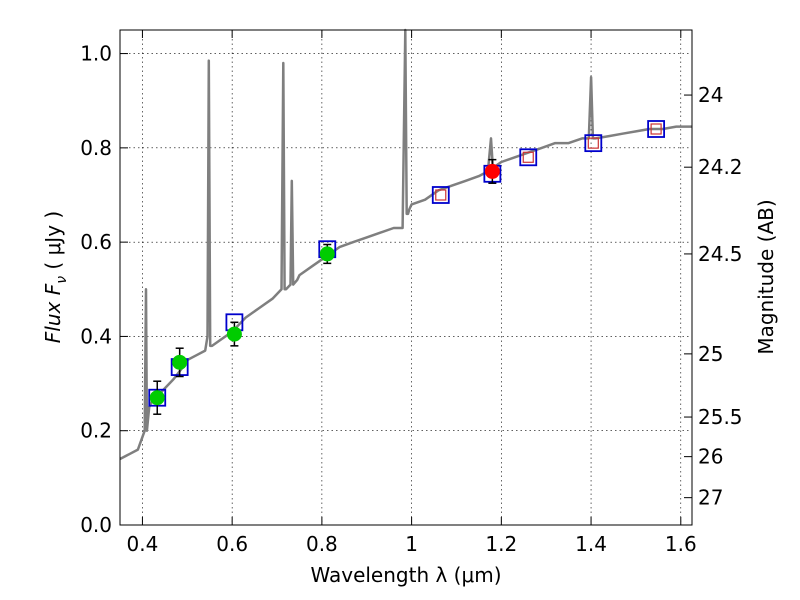 Image resolution: width=800 pixels, height=600 pixels. What do you see at coordinates (96, 242) in the screenshot?
I see `y-tick-label: 0.6` at bounding box center [96, 242].